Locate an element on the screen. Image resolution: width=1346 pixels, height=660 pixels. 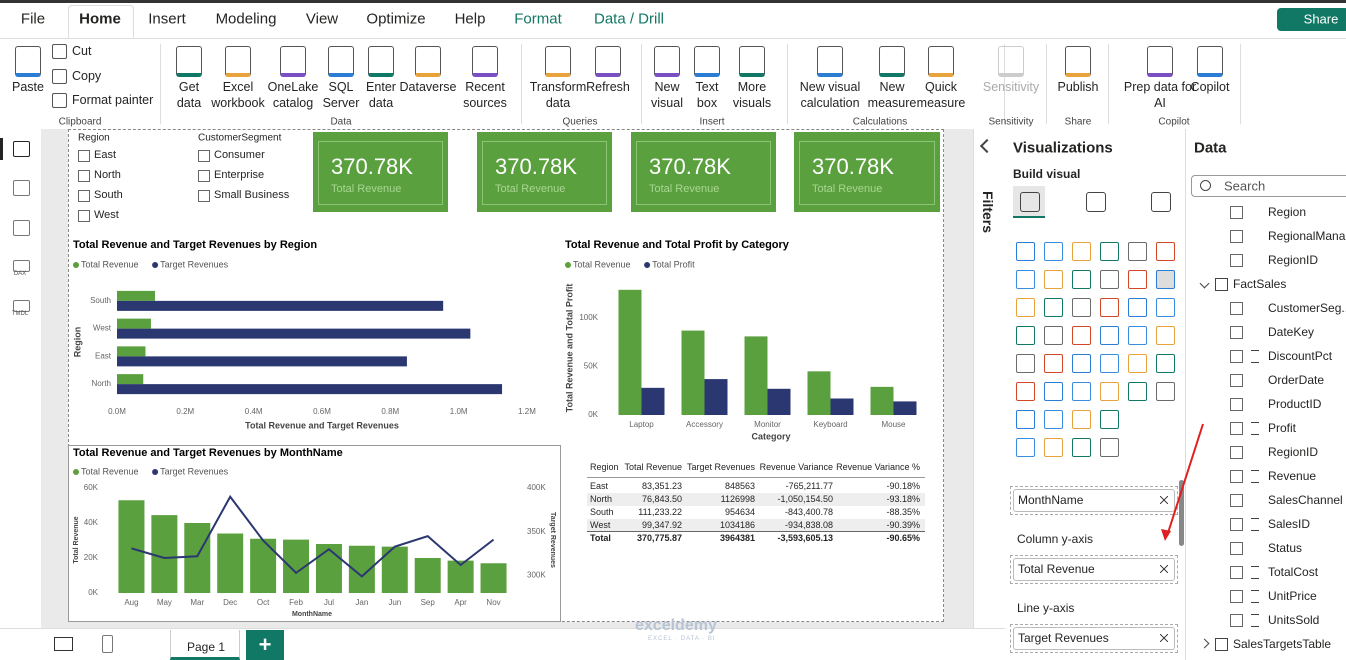
page-tab is located at coordinates (205, 645).